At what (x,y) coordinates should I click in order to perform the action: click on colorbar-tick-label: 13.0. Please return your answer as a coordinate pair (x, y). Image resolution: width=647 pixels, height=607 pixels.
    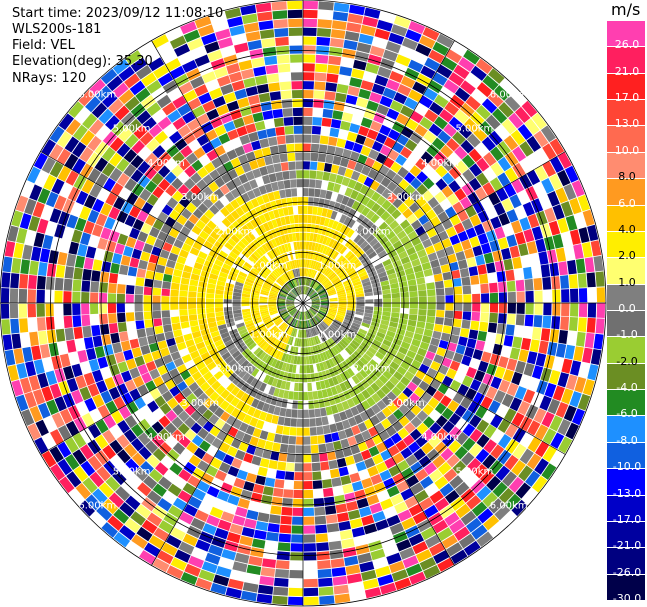
    Looking at the image, I should click on (627, 124).